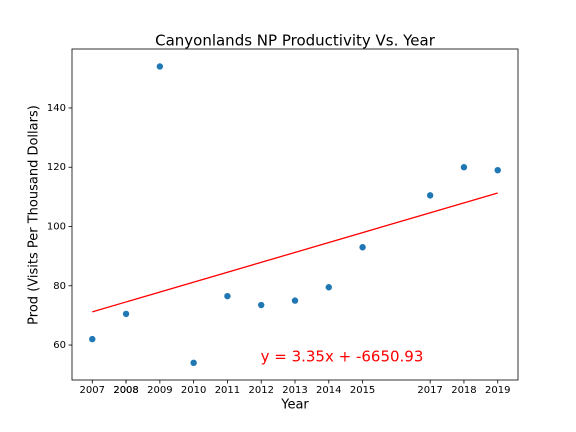 The image size is (576, 432). Describe the element at coordinates (193, 390) in the screenshot. I see `x-tick-label: 2010` at that location.